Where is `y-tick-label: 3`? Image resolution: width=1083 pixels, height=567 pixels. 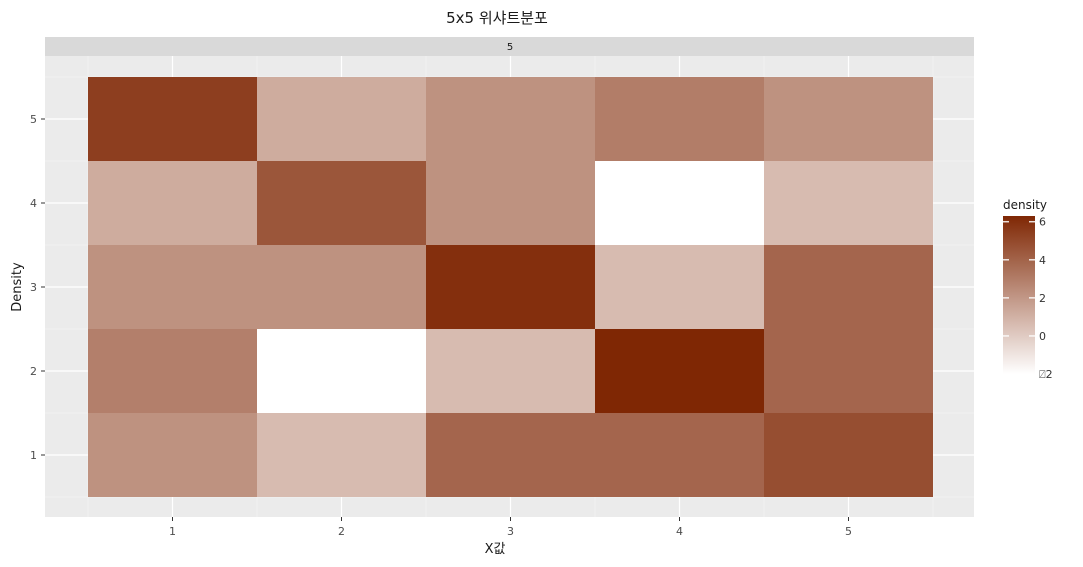 y-tick-label: 3 is located at coordinates (33, 287).